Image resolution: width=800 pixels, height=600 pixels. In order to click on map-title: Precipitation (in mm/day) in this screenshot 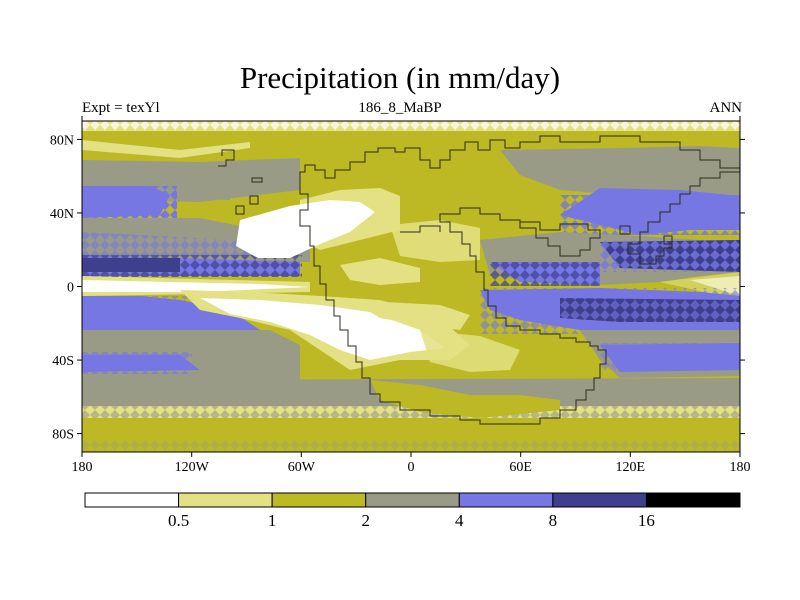, I will do `click(400, 77)`.